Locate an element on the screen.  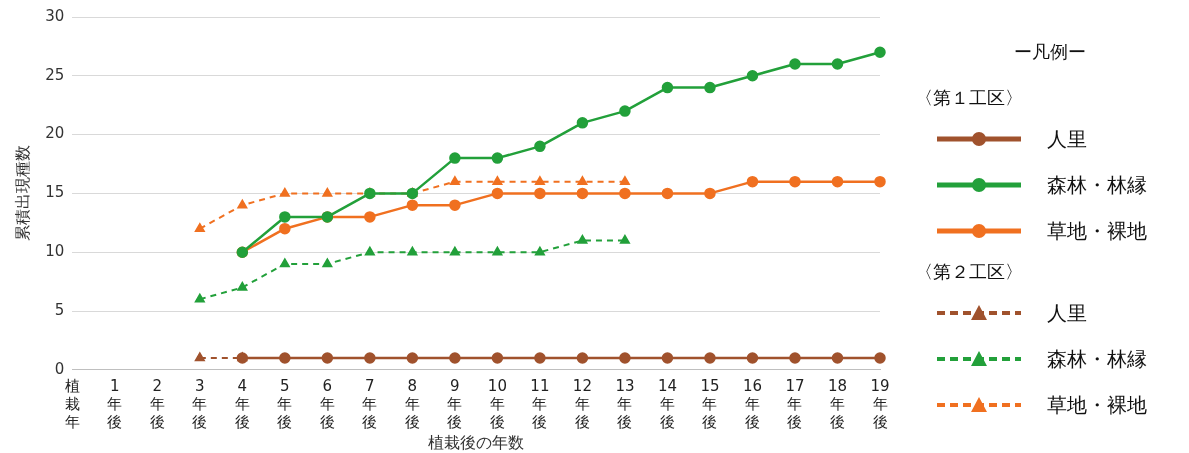
x-tick-label: 8年後 is located at coordinates (412, 403).